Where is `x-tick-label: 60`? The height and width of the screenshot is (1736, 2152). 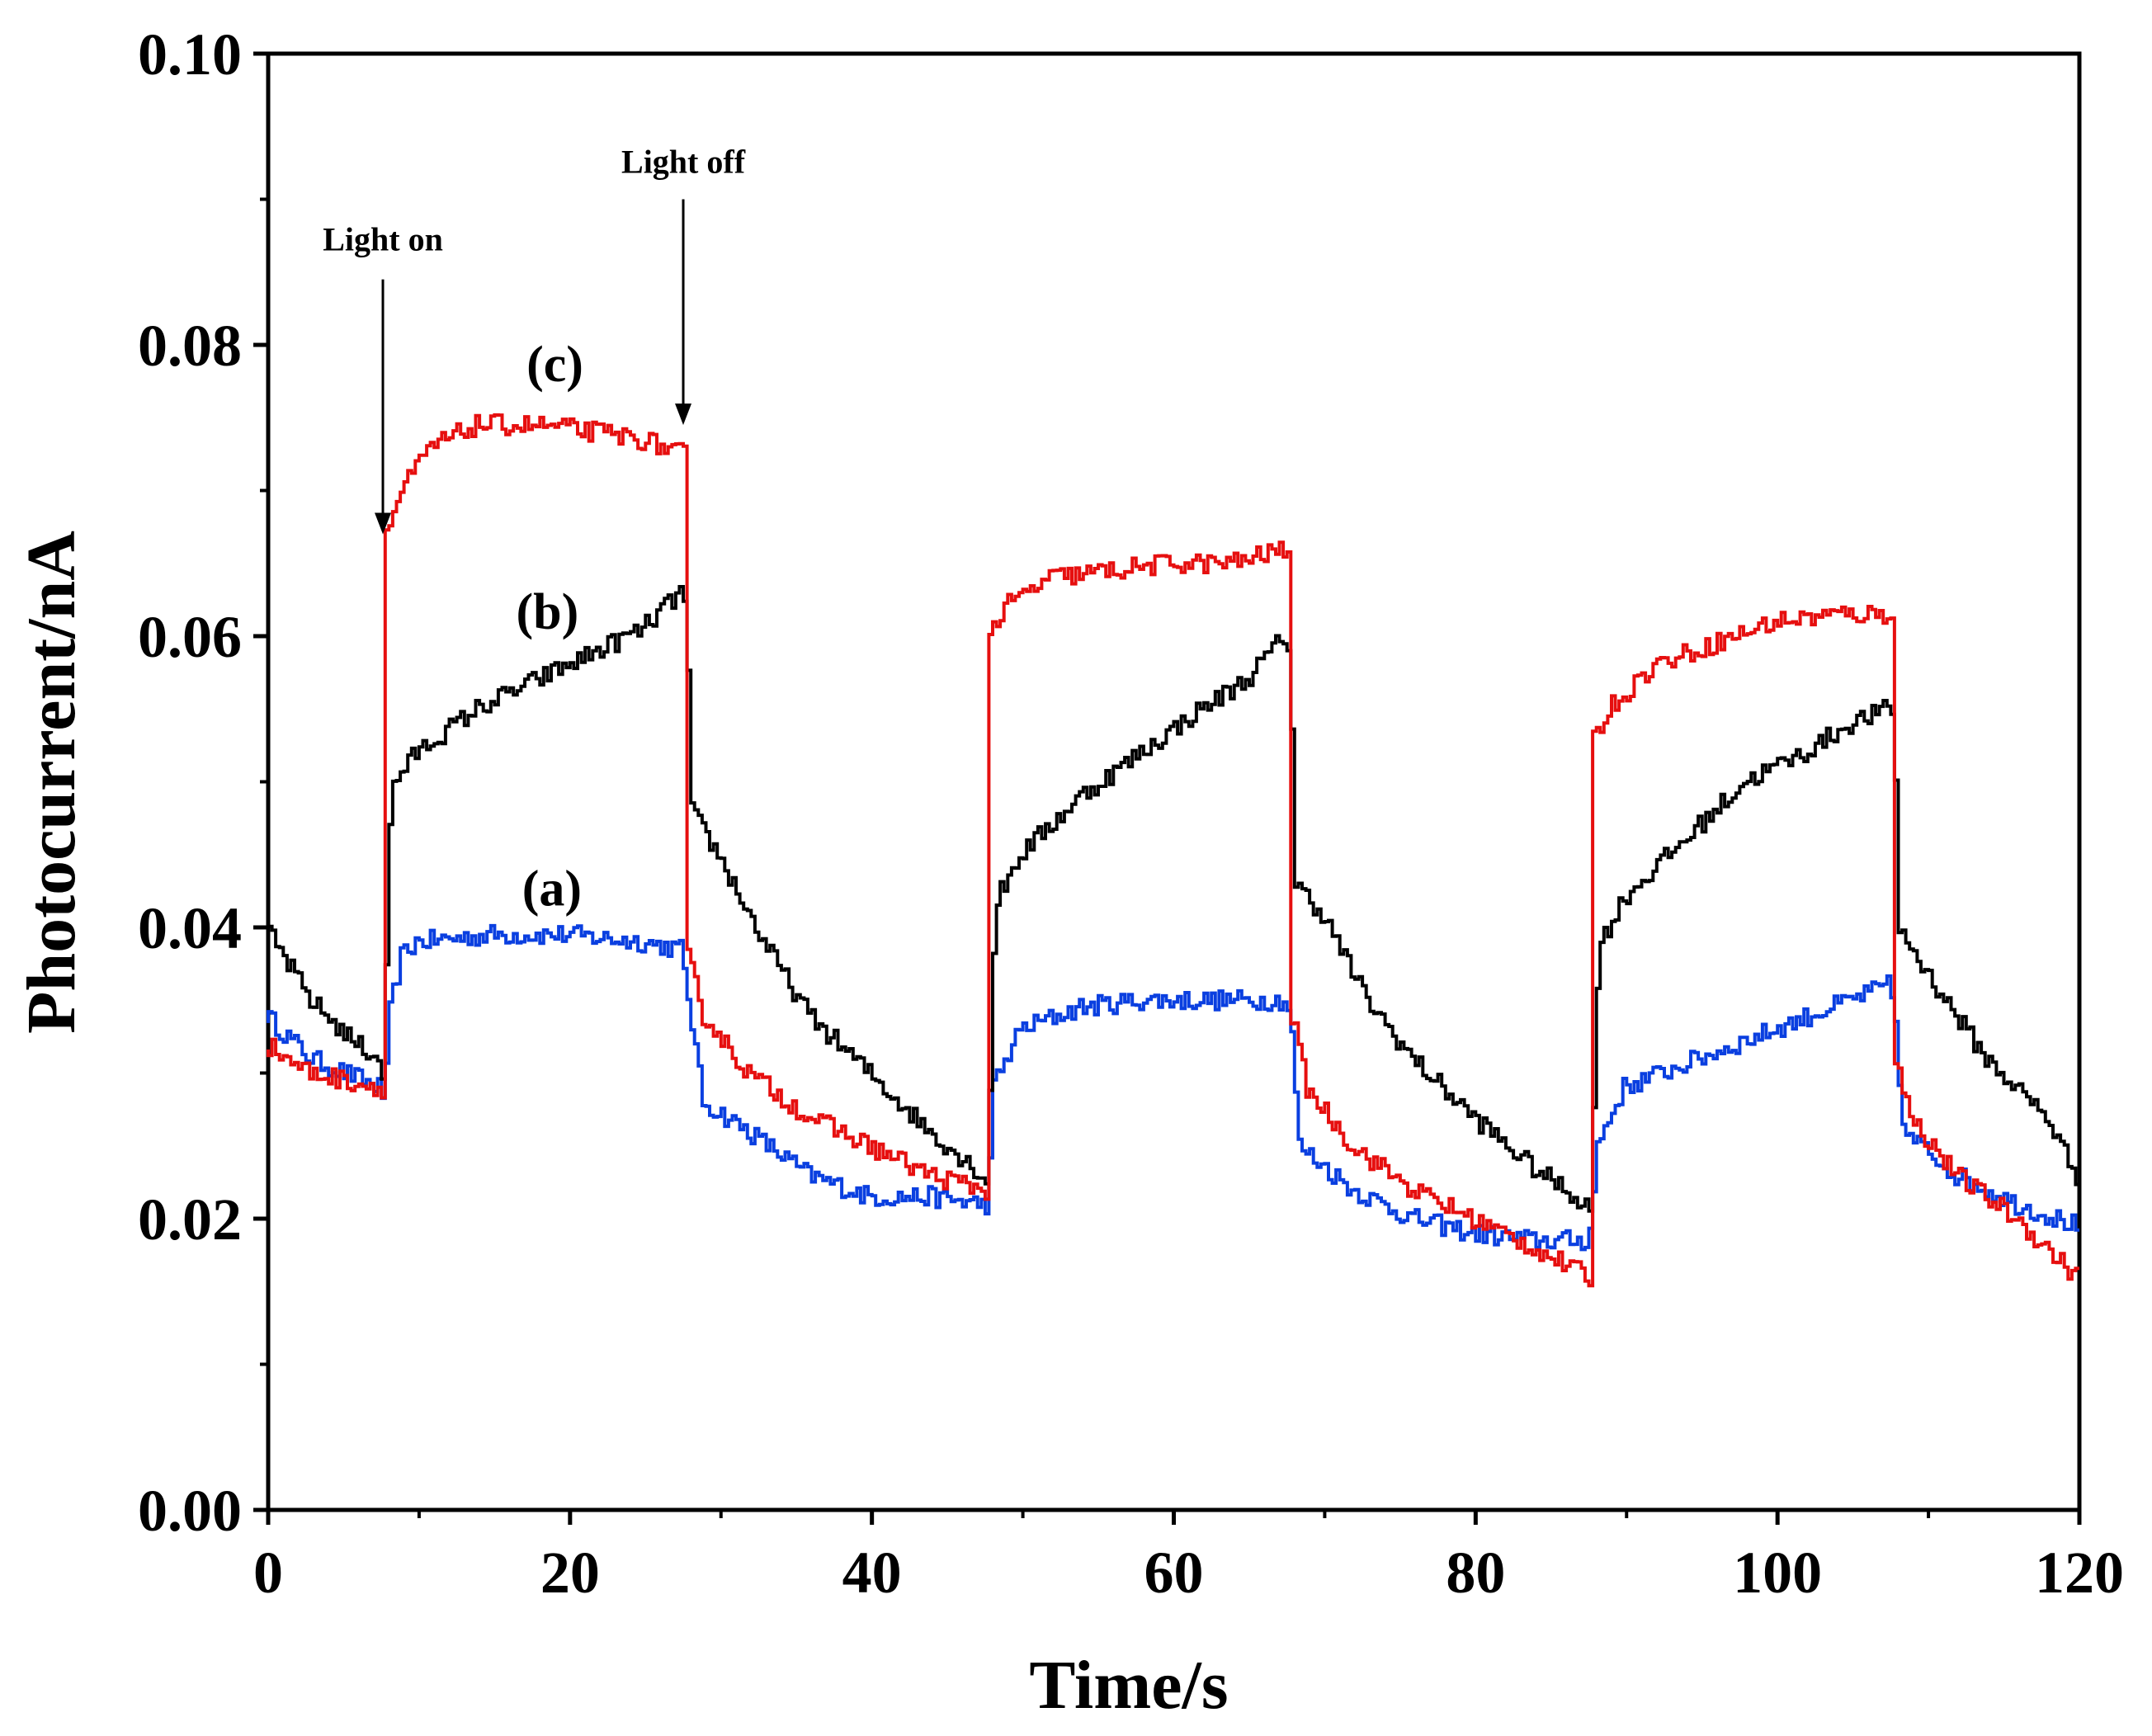
x-tick-label: 60 is located at coordinates (1174, 1573).